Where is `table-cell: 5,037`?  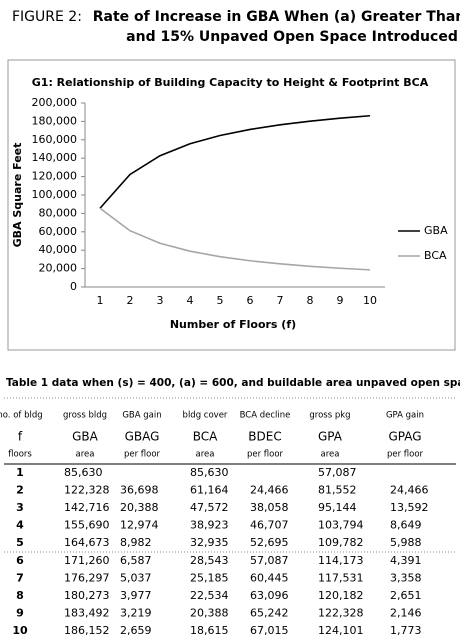
table-cell: 5,037 is located at coordinates (136, 578).